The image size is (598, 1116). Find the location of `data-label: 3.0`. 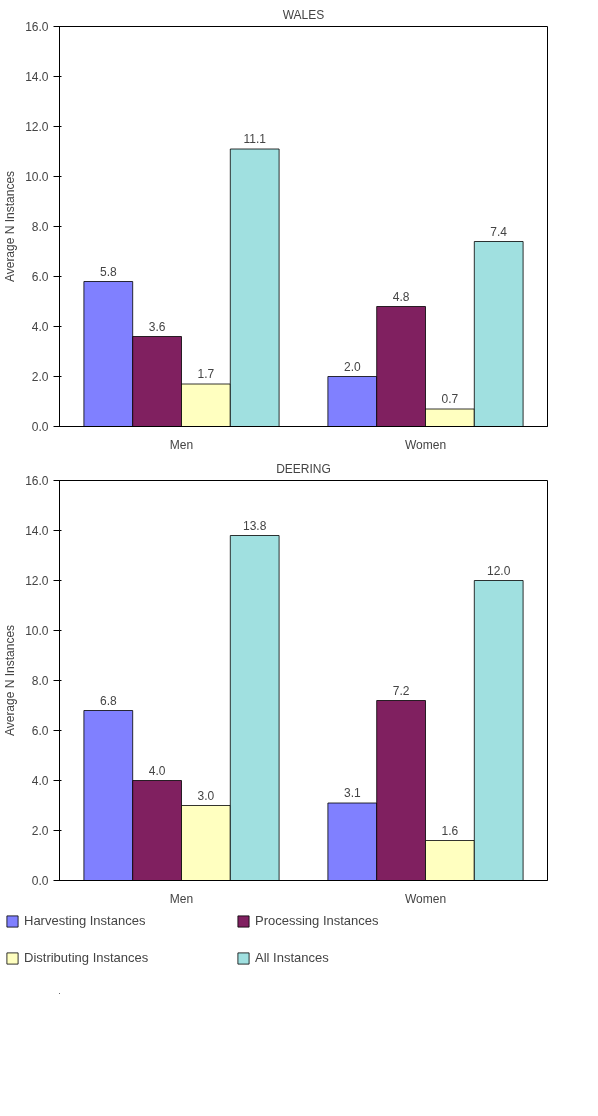

data-label: 3.0 is located at coordinates (206, 795).